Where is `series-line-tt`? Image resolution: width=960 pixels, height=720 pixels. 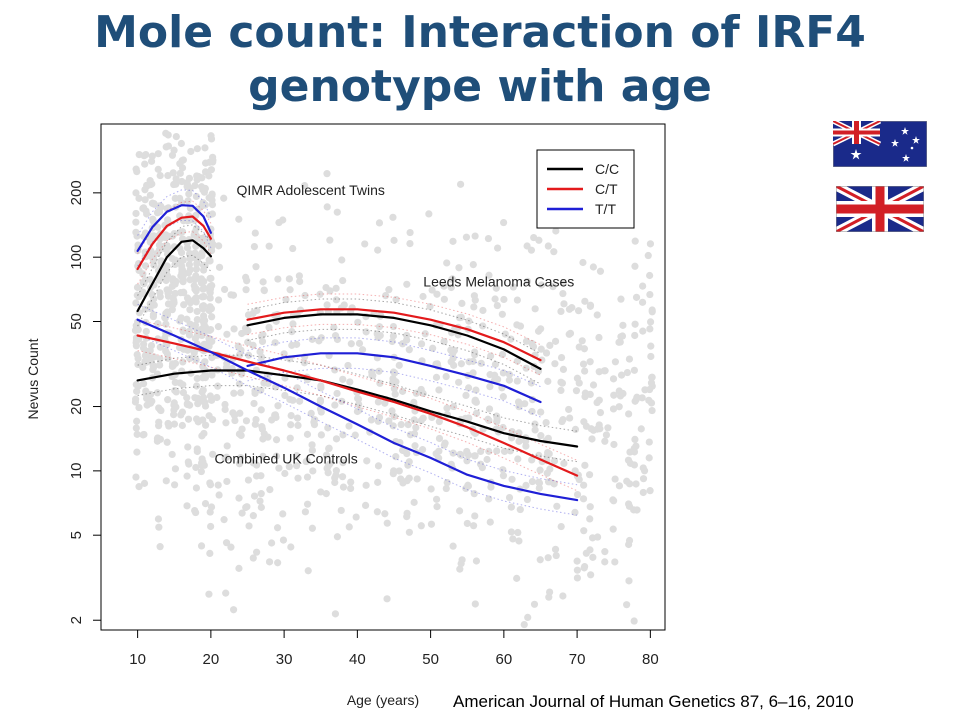 series-line-tt is located at coordinates (357, 410).